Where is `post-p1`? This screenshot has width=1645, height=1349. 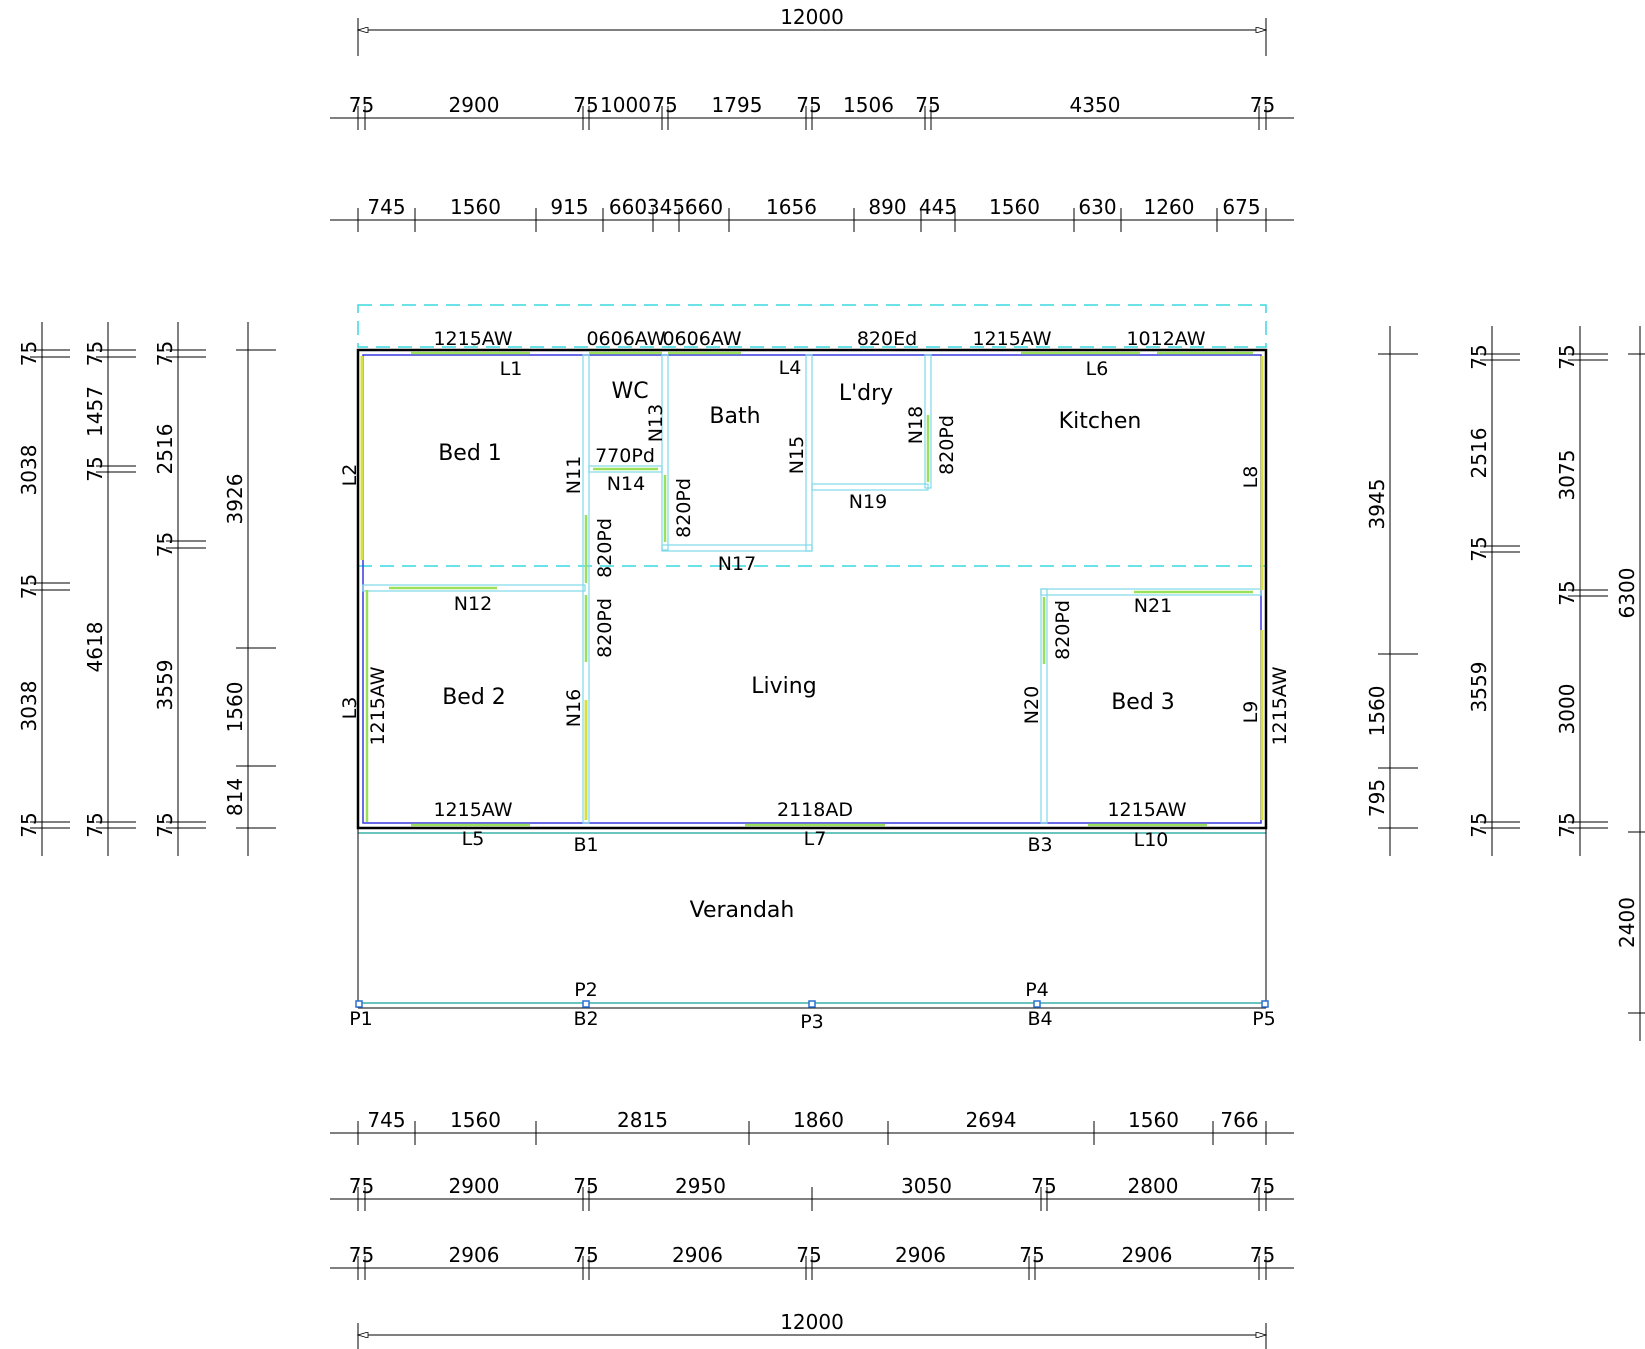
post-p1 is located at coordinates (359, 1004).